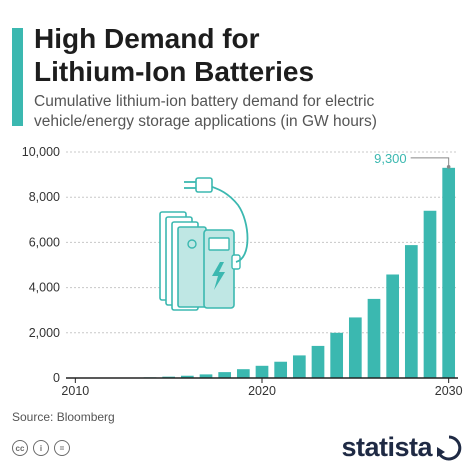 This screenshot has width=474, height=474. I want to click on bar-2019, so click(243, 373).